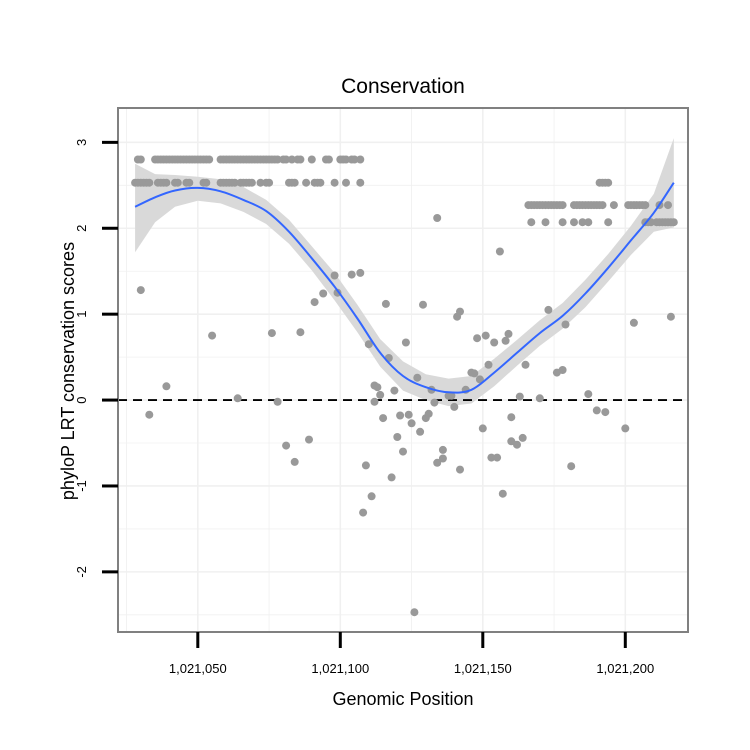 Image resolution: width=750 pixels, height=750 pixels. I want to click on x-tick-label: 1,021,100, so click(340, 668).